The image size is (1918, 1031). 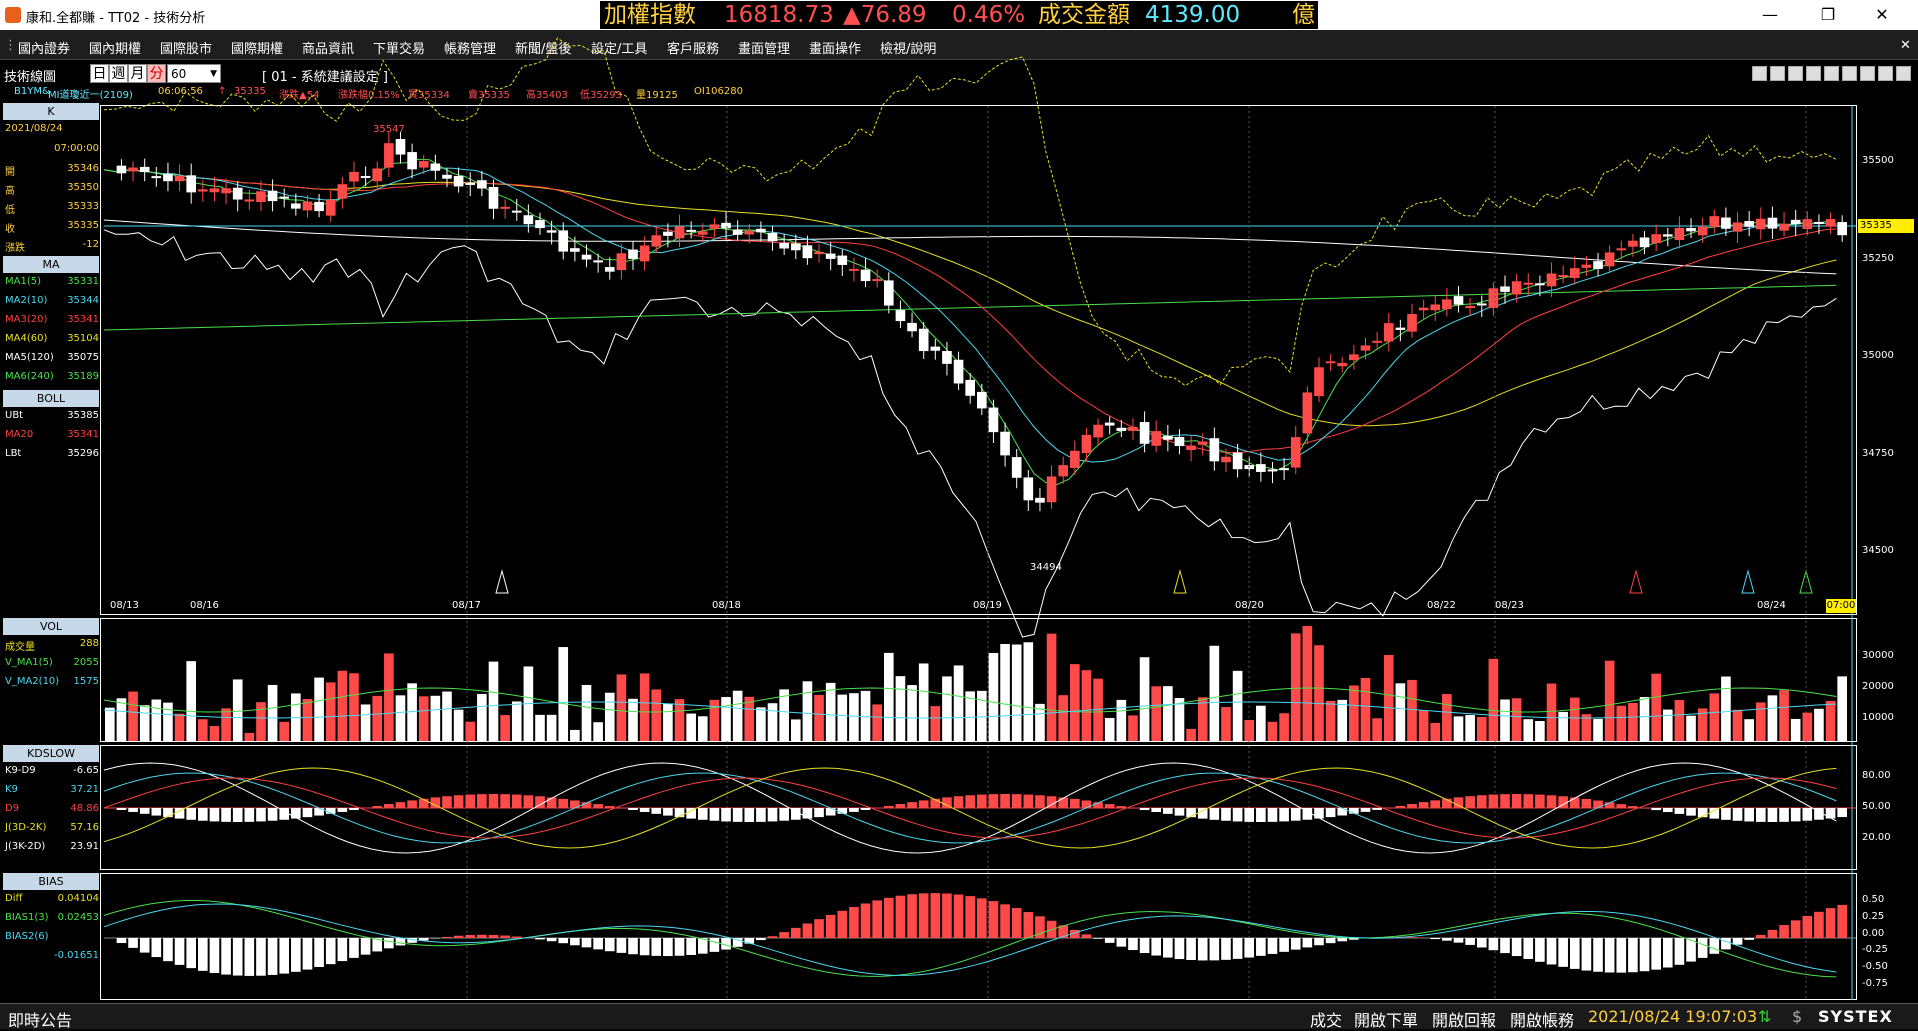 What do you see at coordinates (1464, 1019) in the screenshot?
I see `open-report-button: 開啟回報` at bounding box center [1464, 1019].